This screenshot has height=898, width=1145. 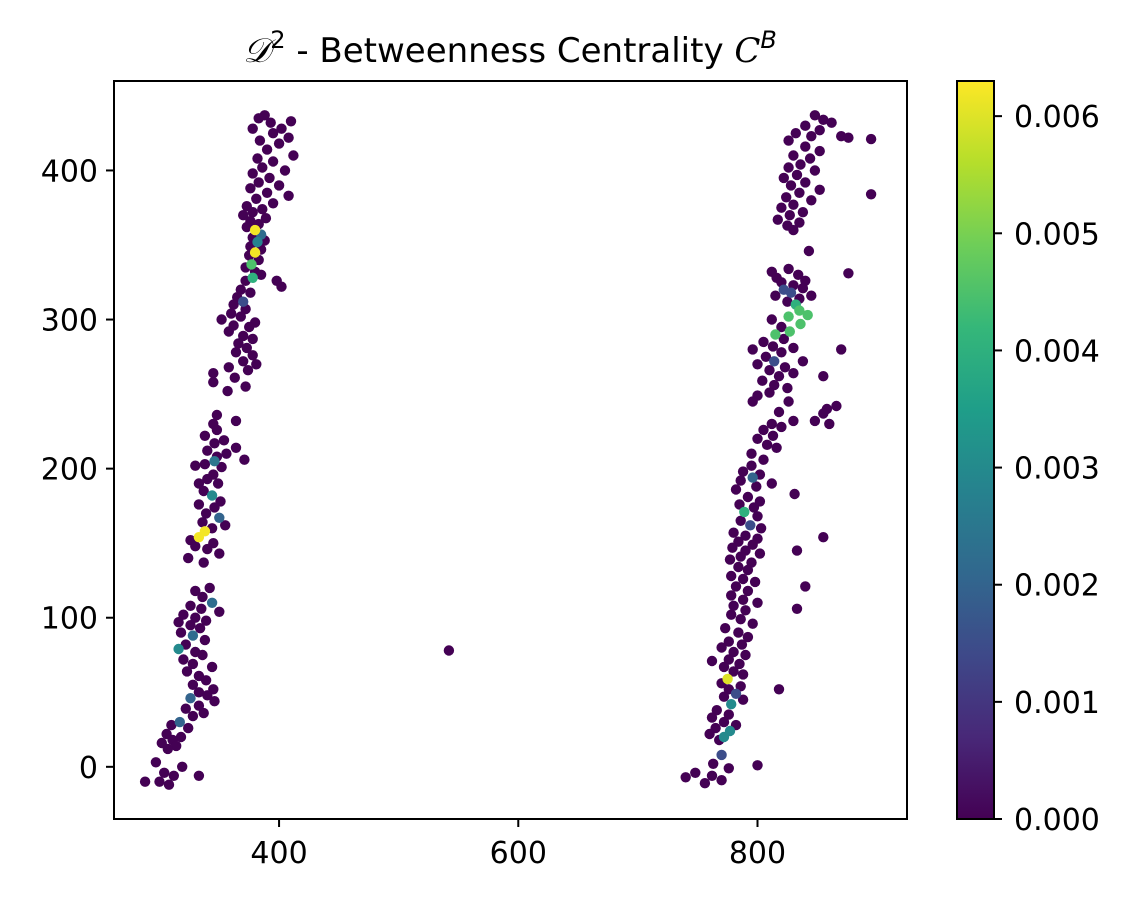 What do you see at coordinates (69, 321) in the screenshot?
I see `y-tick-label: 300` at bounding box center [69, 321].